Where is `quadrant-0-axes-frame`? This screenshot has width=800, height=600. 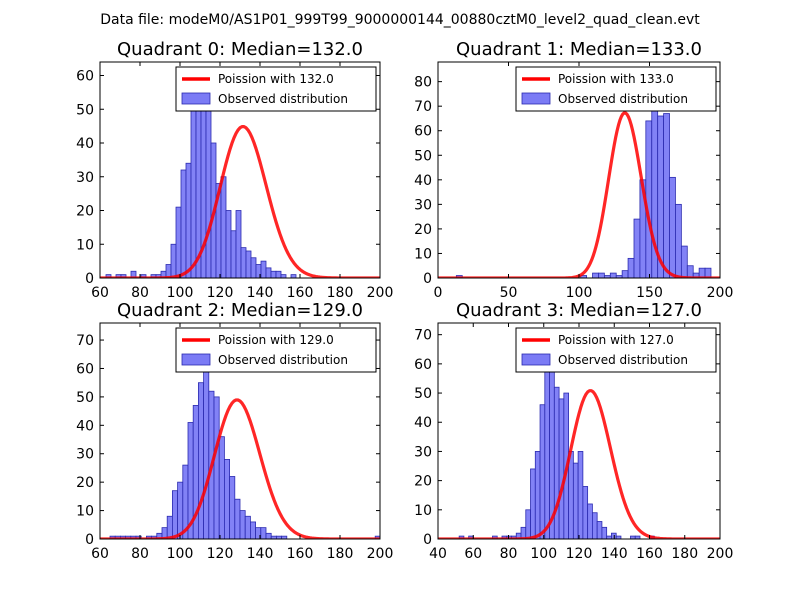 quadrant-0-axes-frame is located at coordinates (240, 170).